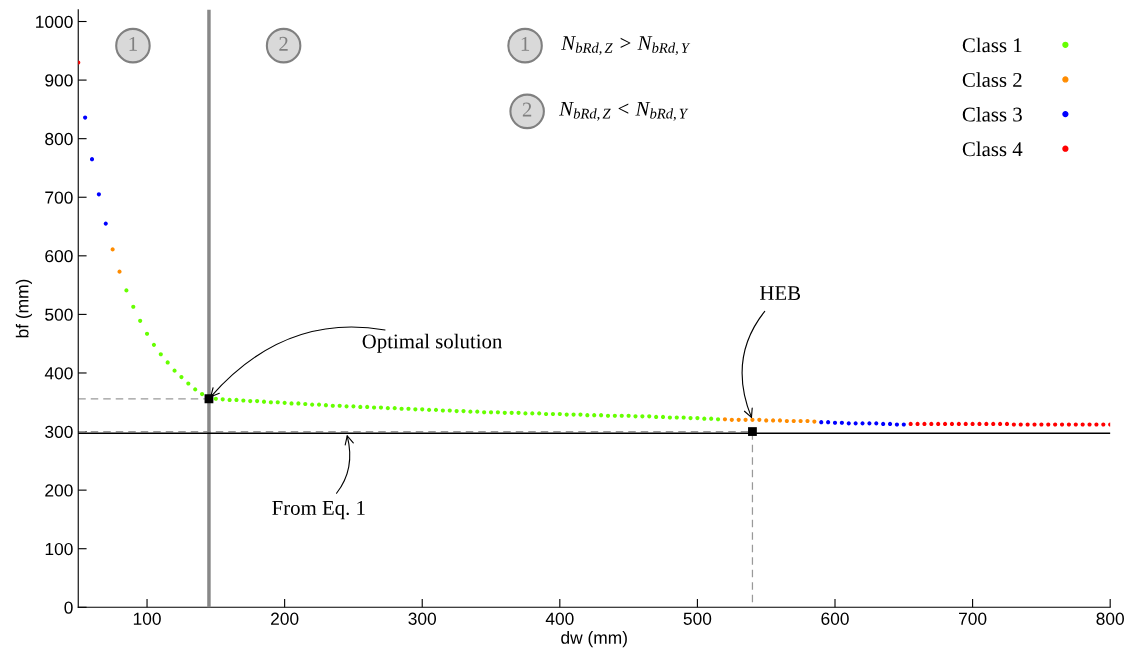 This screenshot has height=653, width=1134. What do you see at coordinates (59, 139) in the screenshot?
I see `y-tick-label: 800` at bounding box center [59, 139].